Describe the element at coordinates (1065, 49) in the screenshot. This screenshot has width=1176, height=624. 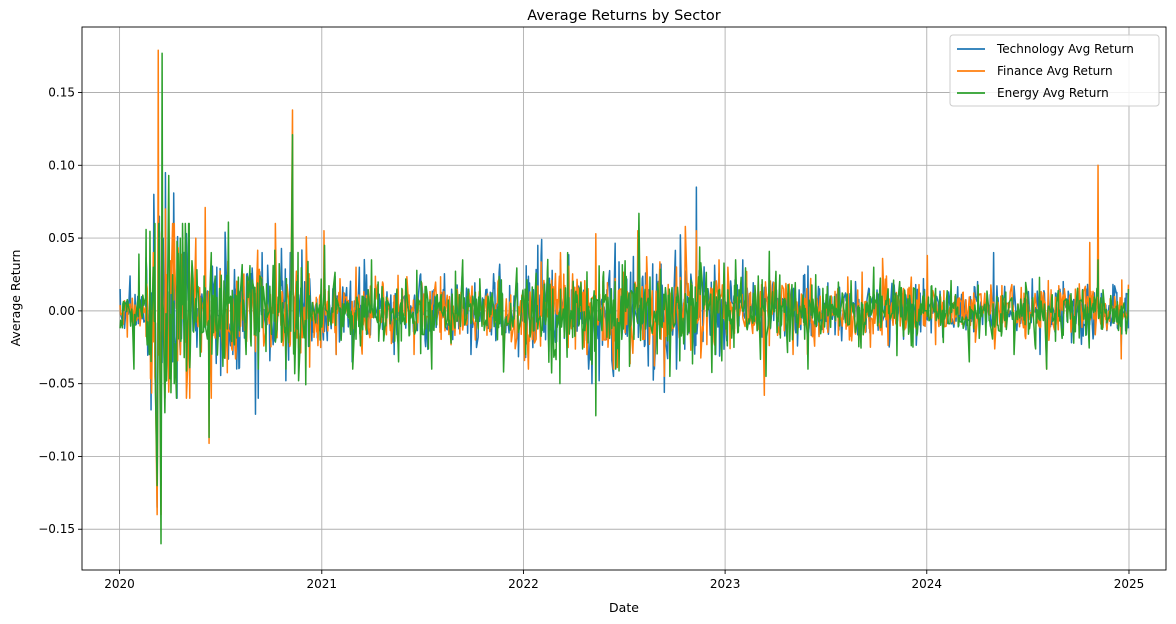
I see `legend-label-technology: Technology Avg Return` at that location.